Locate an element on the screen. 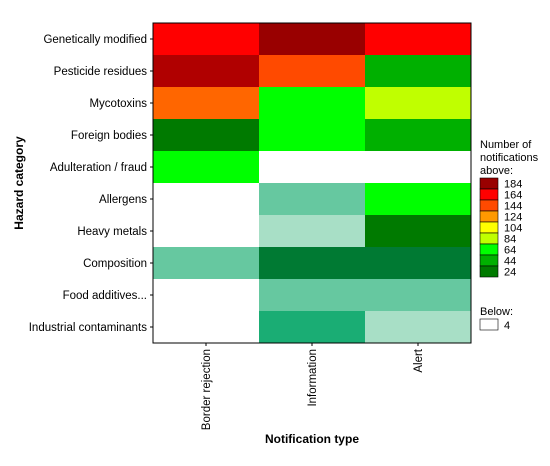  heatmap-cell-genetically-modified-border-rejection is located at coordinates (206, 39).